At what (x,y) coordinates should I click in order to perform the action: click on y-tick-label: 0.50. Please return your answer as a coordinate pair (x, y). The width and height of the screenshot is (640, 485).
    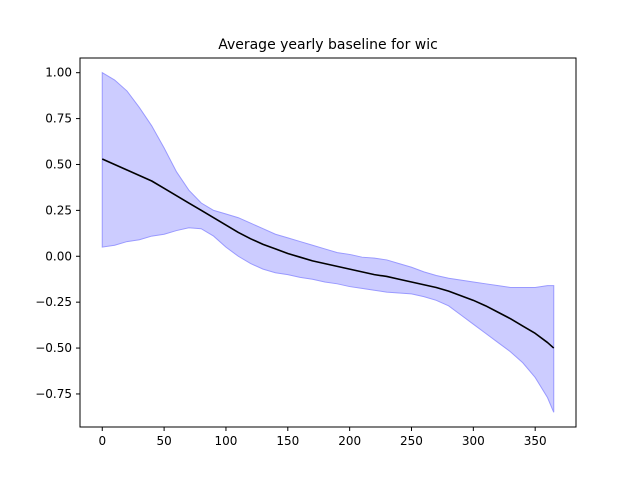
    Looking at the image, I should click on (58, 164).